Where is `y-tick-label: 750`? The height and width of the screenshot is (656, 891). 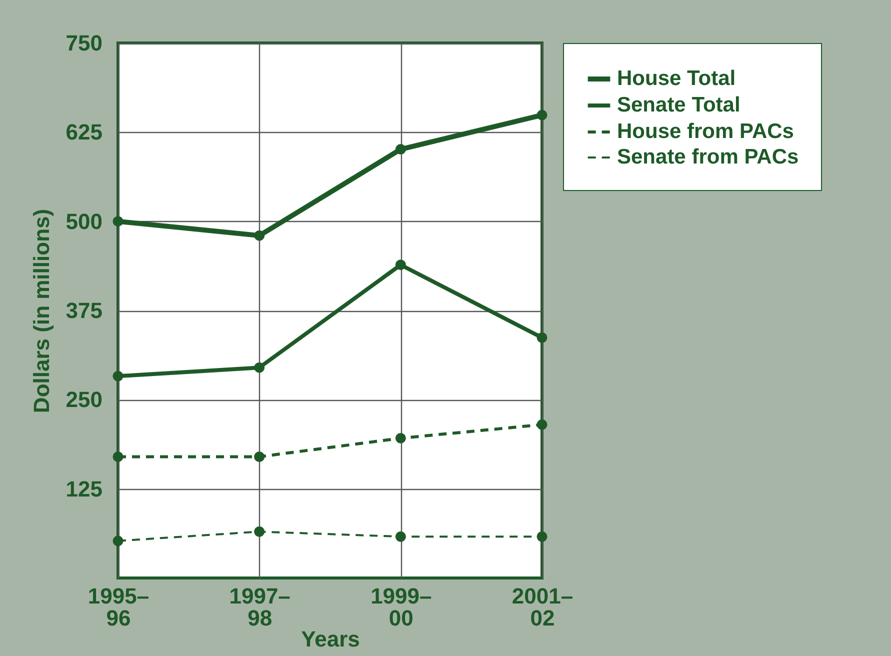
y-tick-label: 750 is located at coordinates (84, 43).